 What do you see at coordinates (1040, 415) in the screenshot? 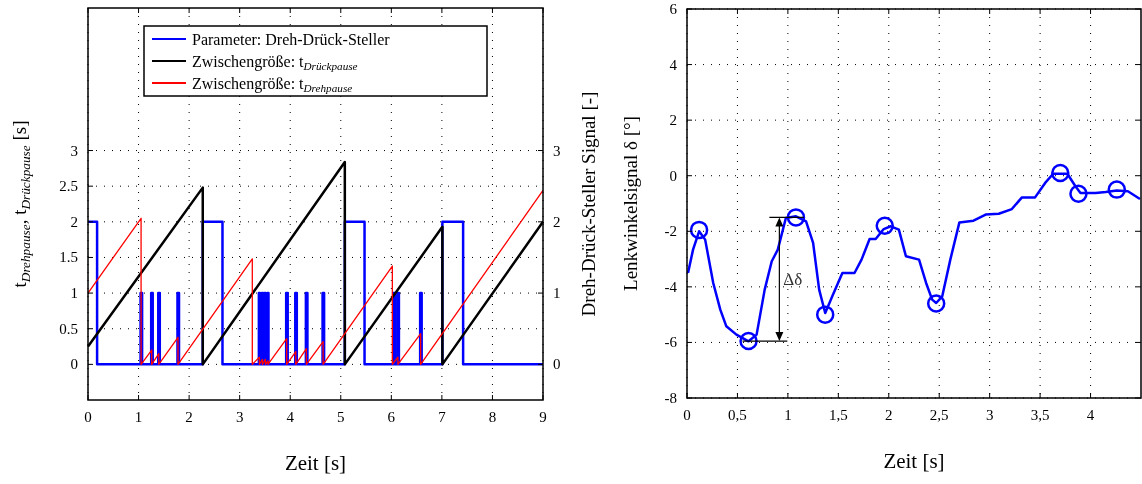
I see `x-tick-label: 3,5` at bounding box center [1040, 415].